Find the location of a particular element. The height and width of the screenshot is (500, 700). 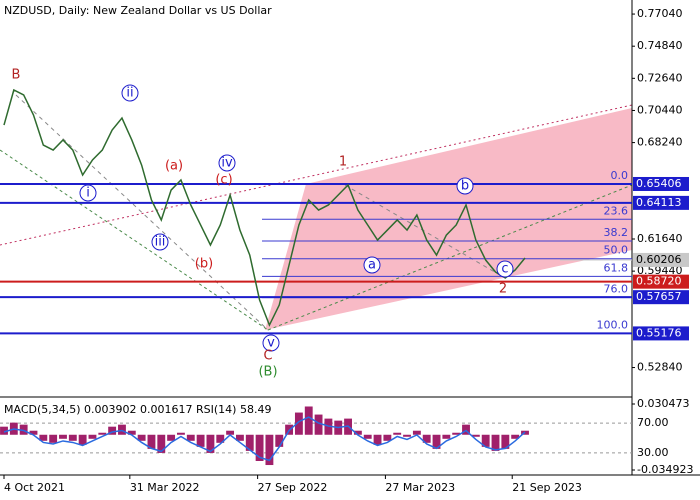

y-tick-label: 0.61640 is located at coordinates (660, 238).